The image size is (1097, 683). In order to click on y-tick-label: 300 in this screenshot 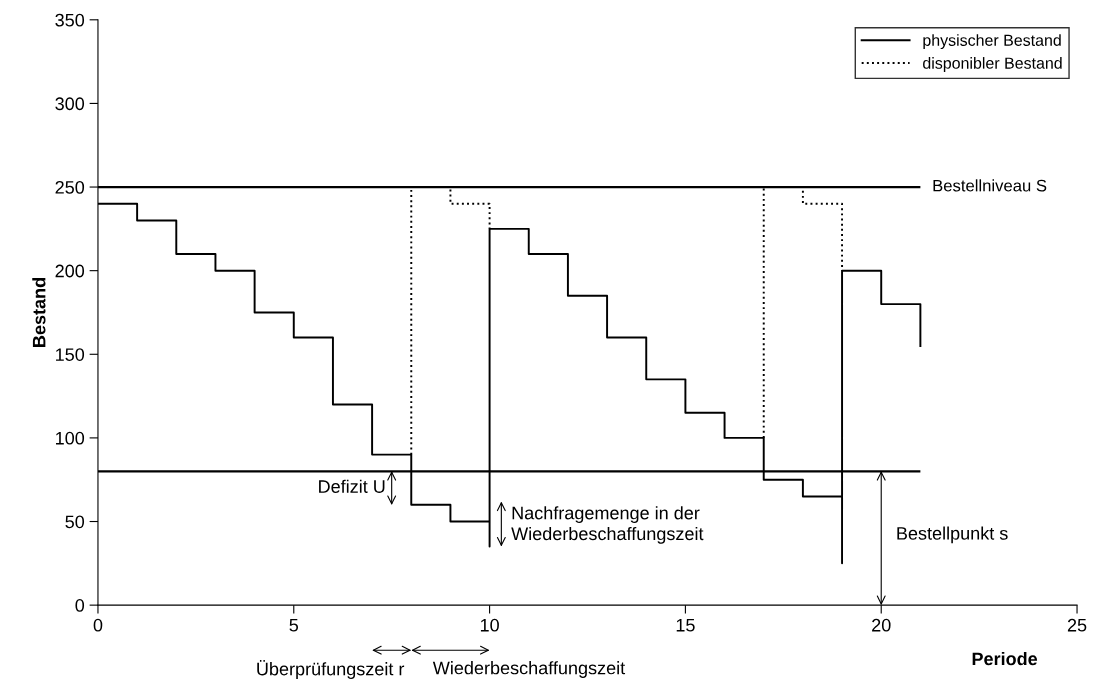, I will do `click(70, 104)`.